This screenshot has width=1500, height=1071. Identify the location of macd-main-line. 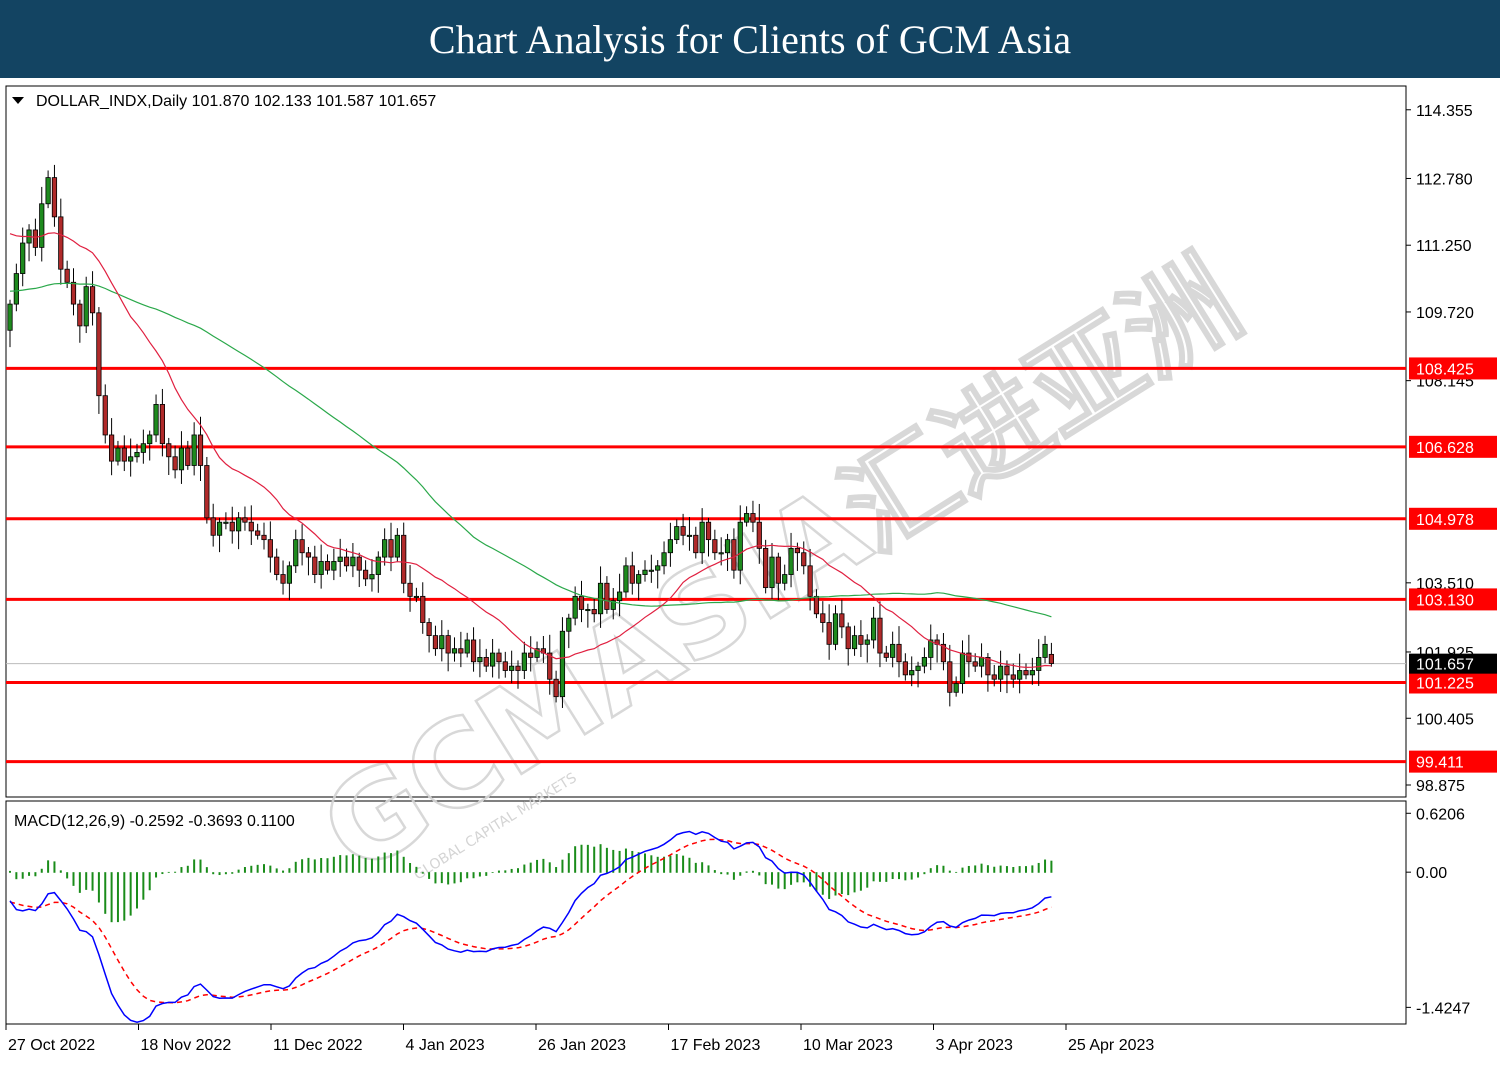
(530, 926).